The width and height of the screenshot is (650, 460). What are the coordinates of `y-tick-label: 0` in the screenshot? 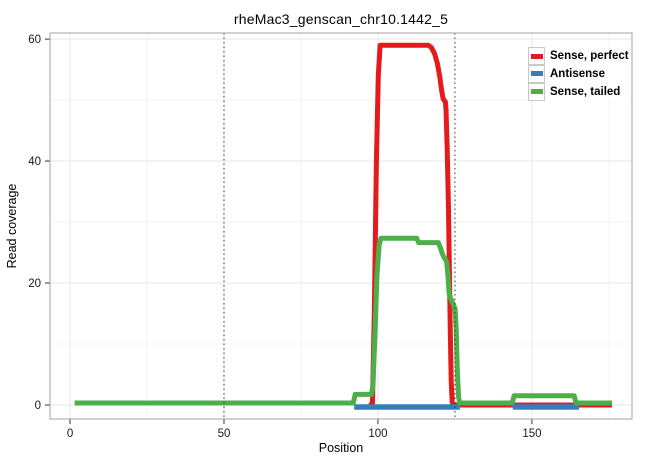 It's located at (38, 406).